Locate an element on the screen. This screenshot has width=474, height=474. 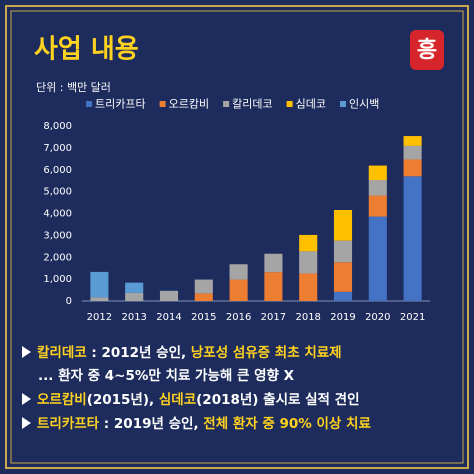
y-tick-label: 1,000 is located at coordinates (57, 279).